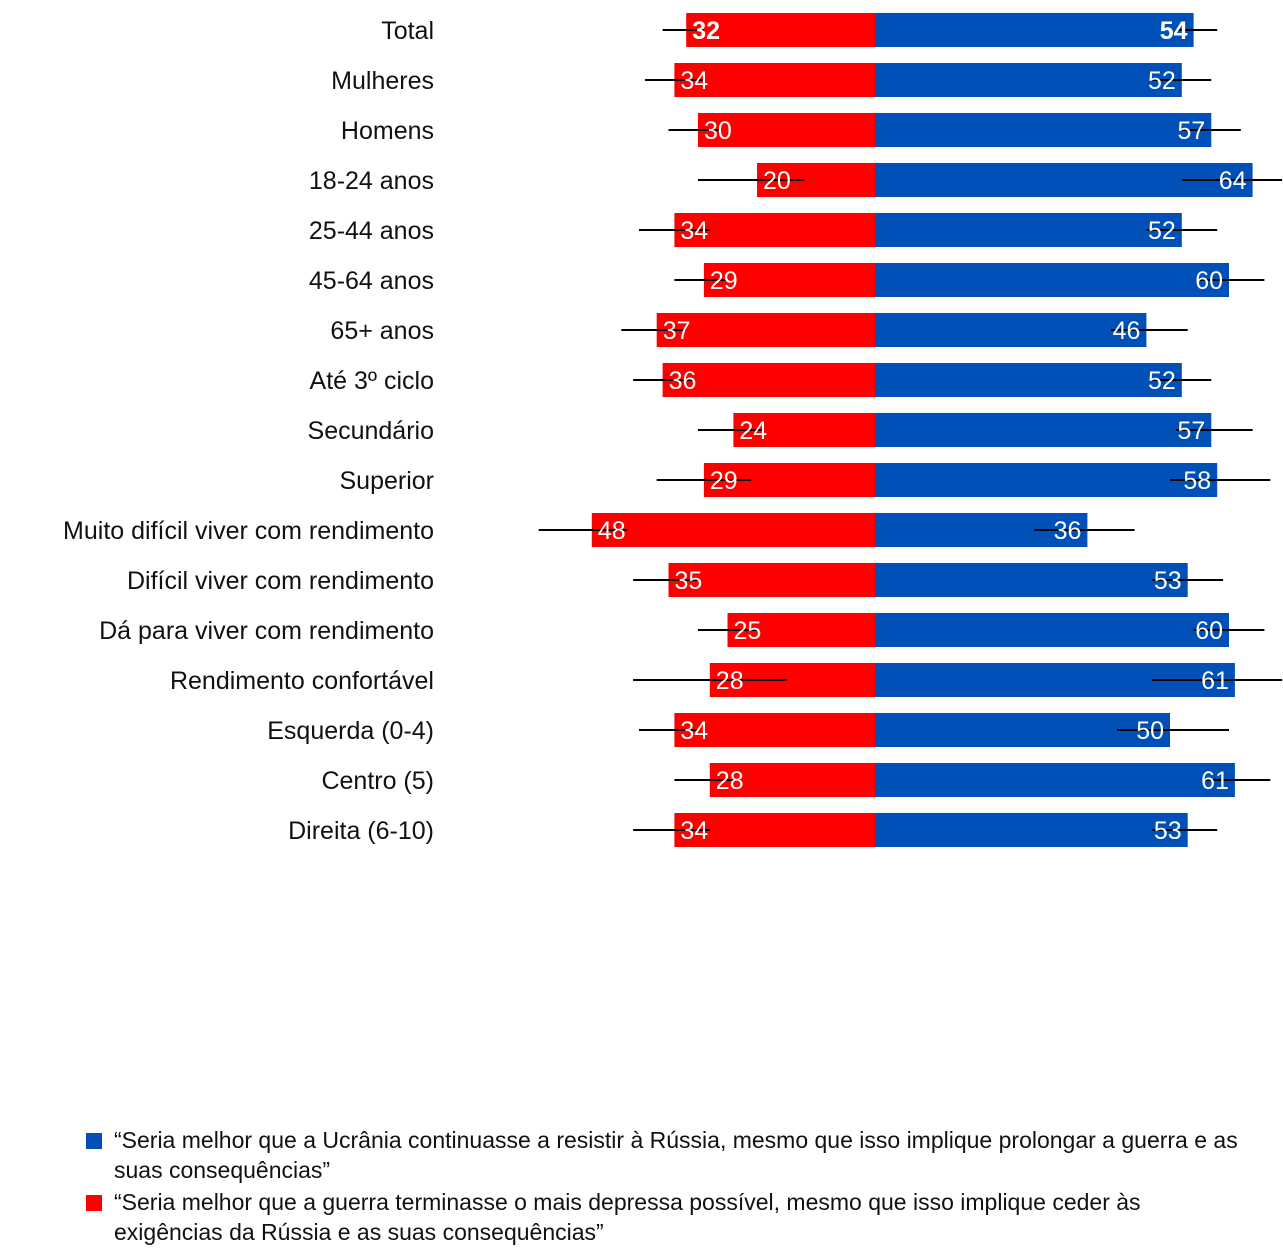 This screenshot has height=1252, width=1283. I want to click on data-label-resist: 36, so click(1068, 531).